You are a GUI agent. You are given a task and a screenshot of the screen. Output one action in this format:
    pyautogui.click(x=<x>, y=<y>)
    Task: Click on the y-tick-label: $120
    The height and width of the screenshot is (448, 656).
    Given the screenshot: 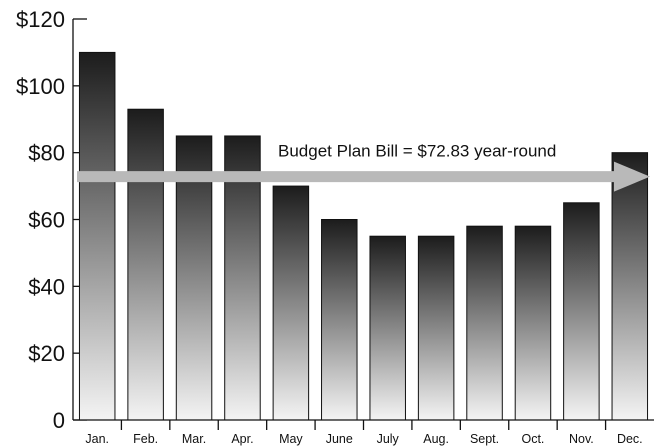 What is the action you would take?
    pyautogui.click(x=40, y=19)
    